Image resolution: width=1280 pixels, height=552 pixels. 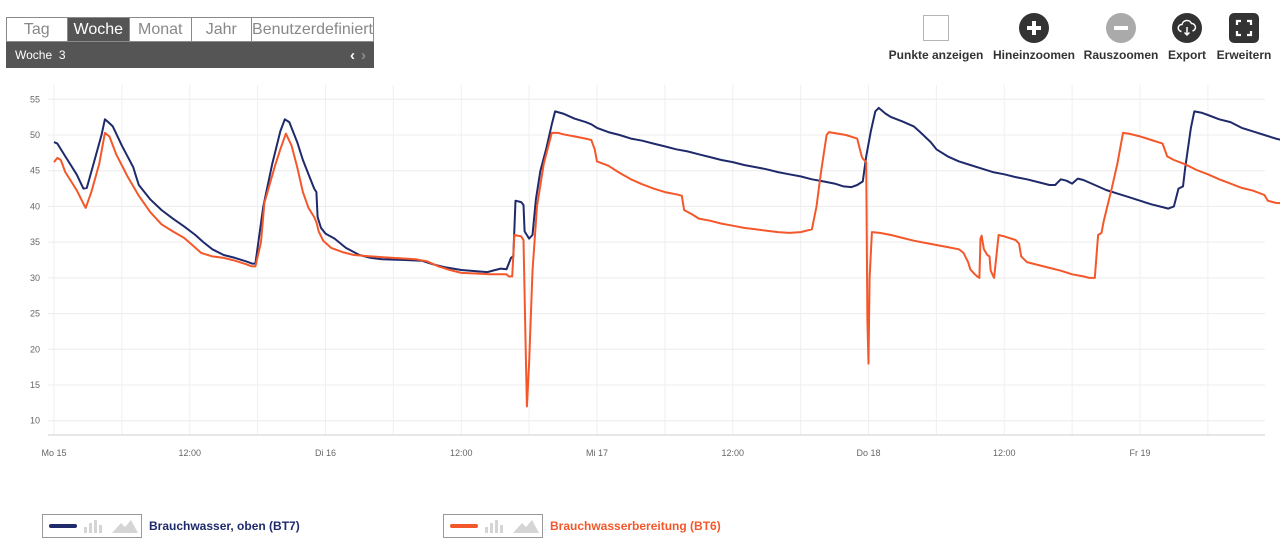 What do you see at coordinates (62, 55) in the screenshot?
I see `week-number: 3` at bounding box center [62, 55].